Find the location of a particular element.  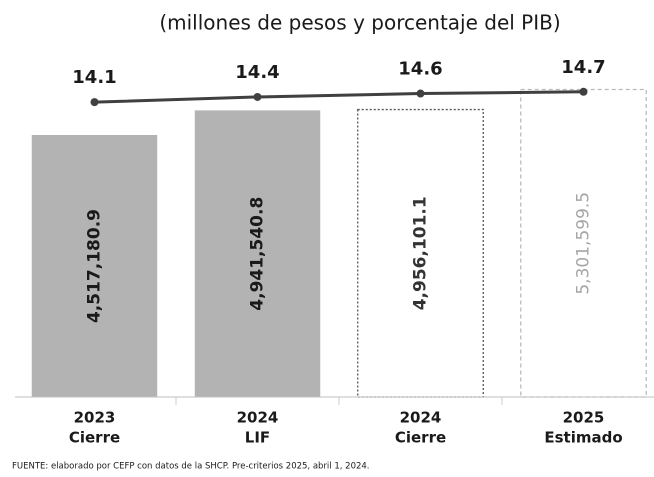

x-tick-label: 2025 is located at coordinates (584, 418).